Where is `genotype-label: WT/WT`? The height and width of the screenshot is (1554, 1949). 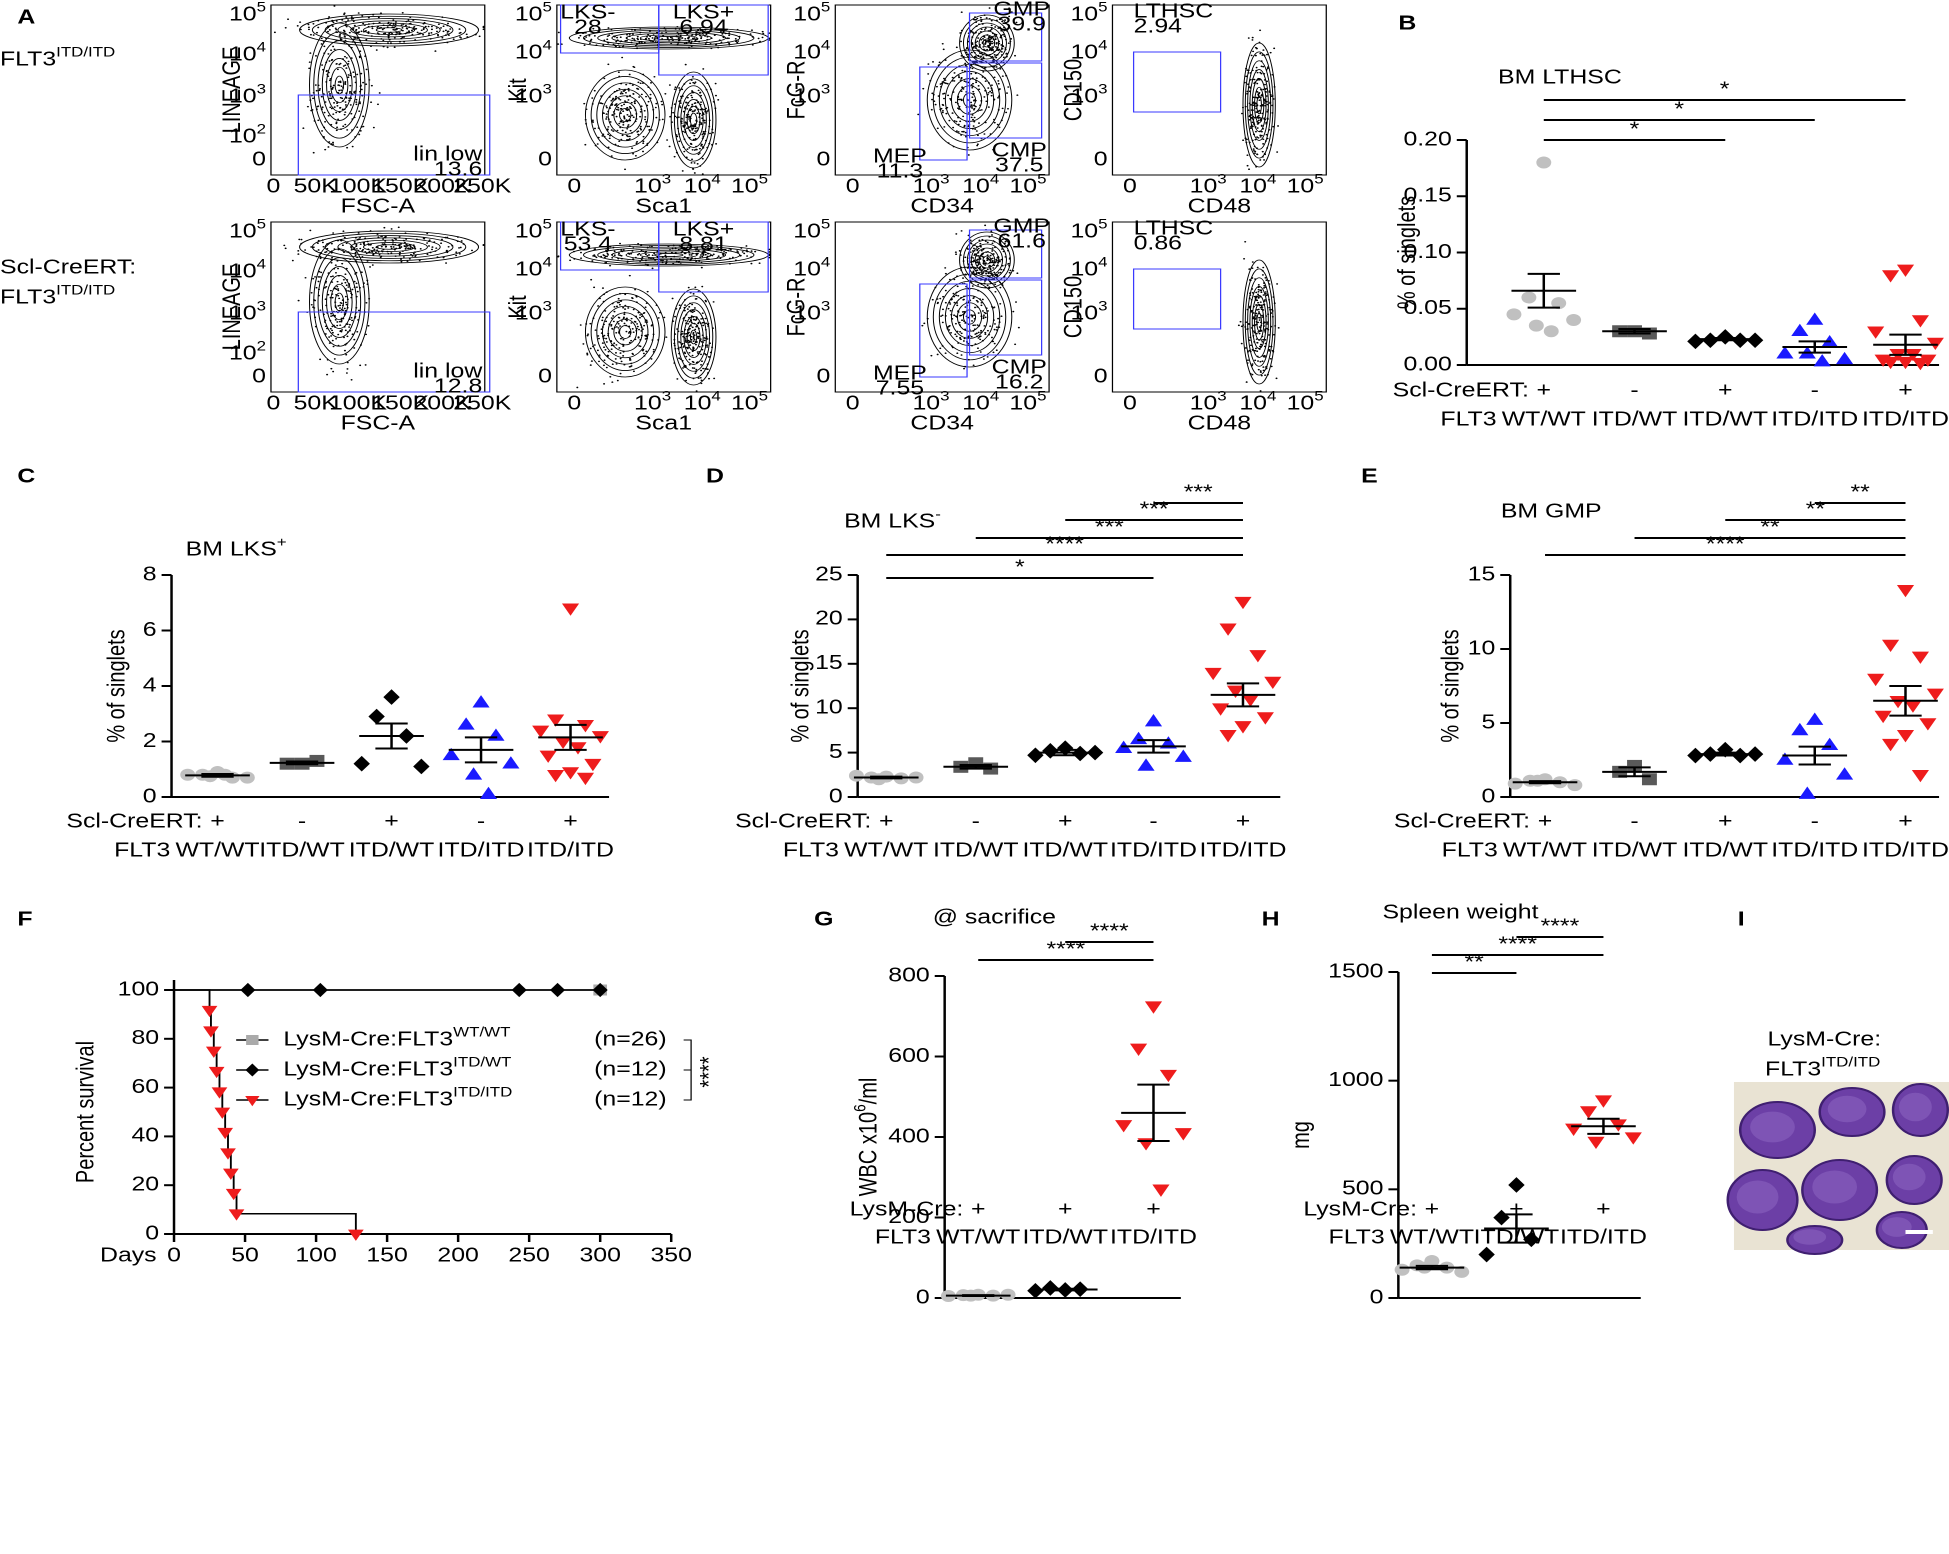
genotype-label: WT/WT is located at coordinates (978, 1237).